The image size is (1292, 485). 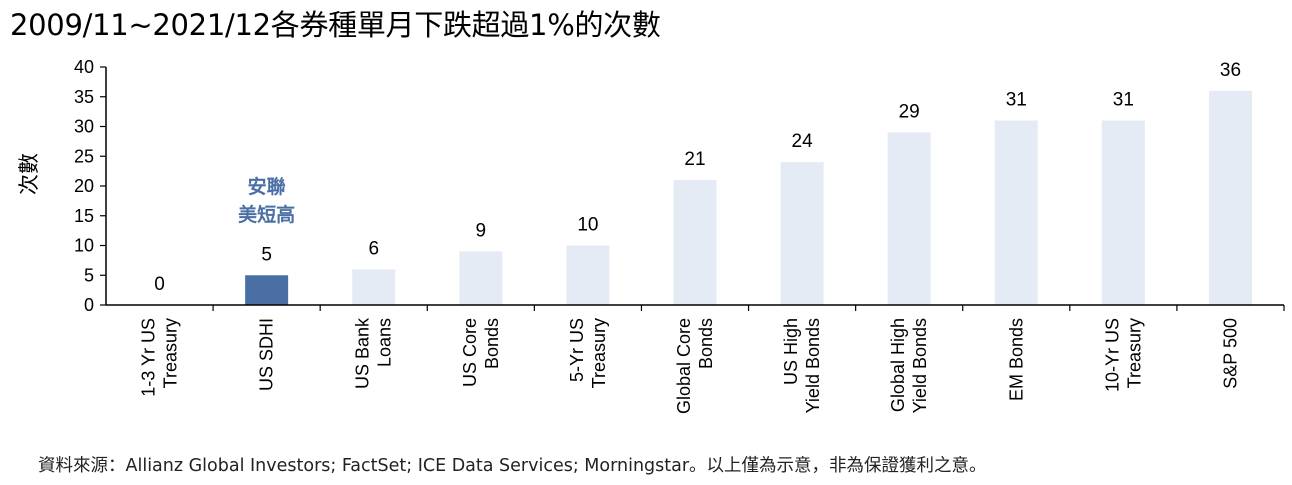 I want to click on category-label-line: US SDHI, so click(x=267, y=354).